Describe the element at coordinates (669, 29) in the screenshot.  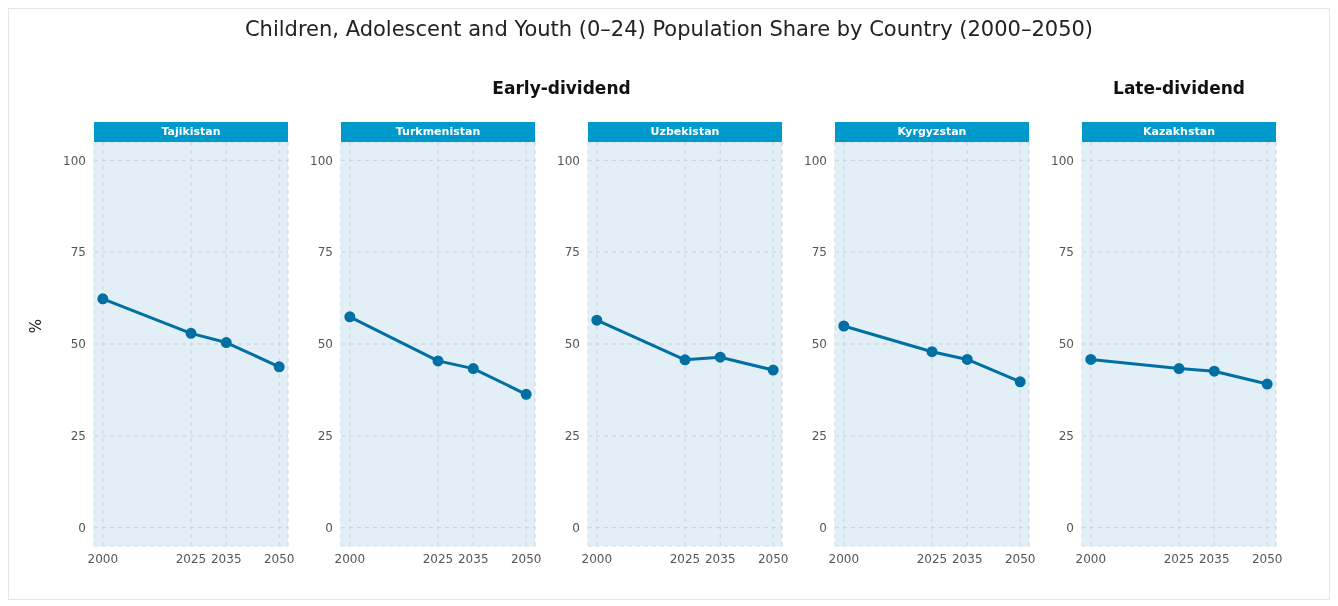
I see `text: Children, Adolescent and Youth (0–24) Population Share by Country (2000–2050)` at that location.